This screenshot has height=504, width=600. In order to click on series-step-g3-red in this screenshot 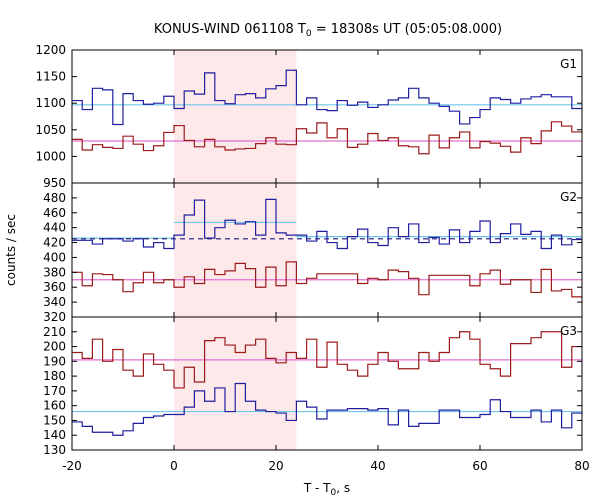, I will do `click(327, 360)`.